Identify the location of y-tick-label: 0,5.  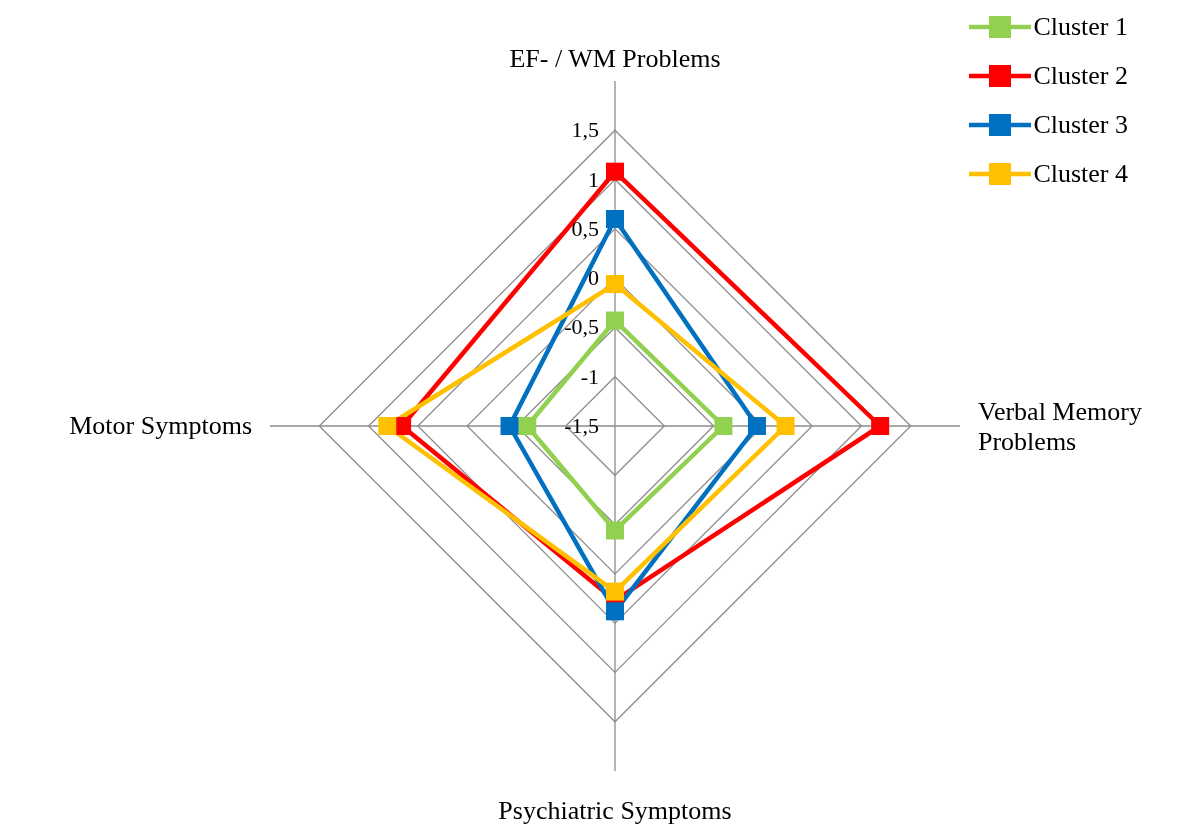
(585, 228).